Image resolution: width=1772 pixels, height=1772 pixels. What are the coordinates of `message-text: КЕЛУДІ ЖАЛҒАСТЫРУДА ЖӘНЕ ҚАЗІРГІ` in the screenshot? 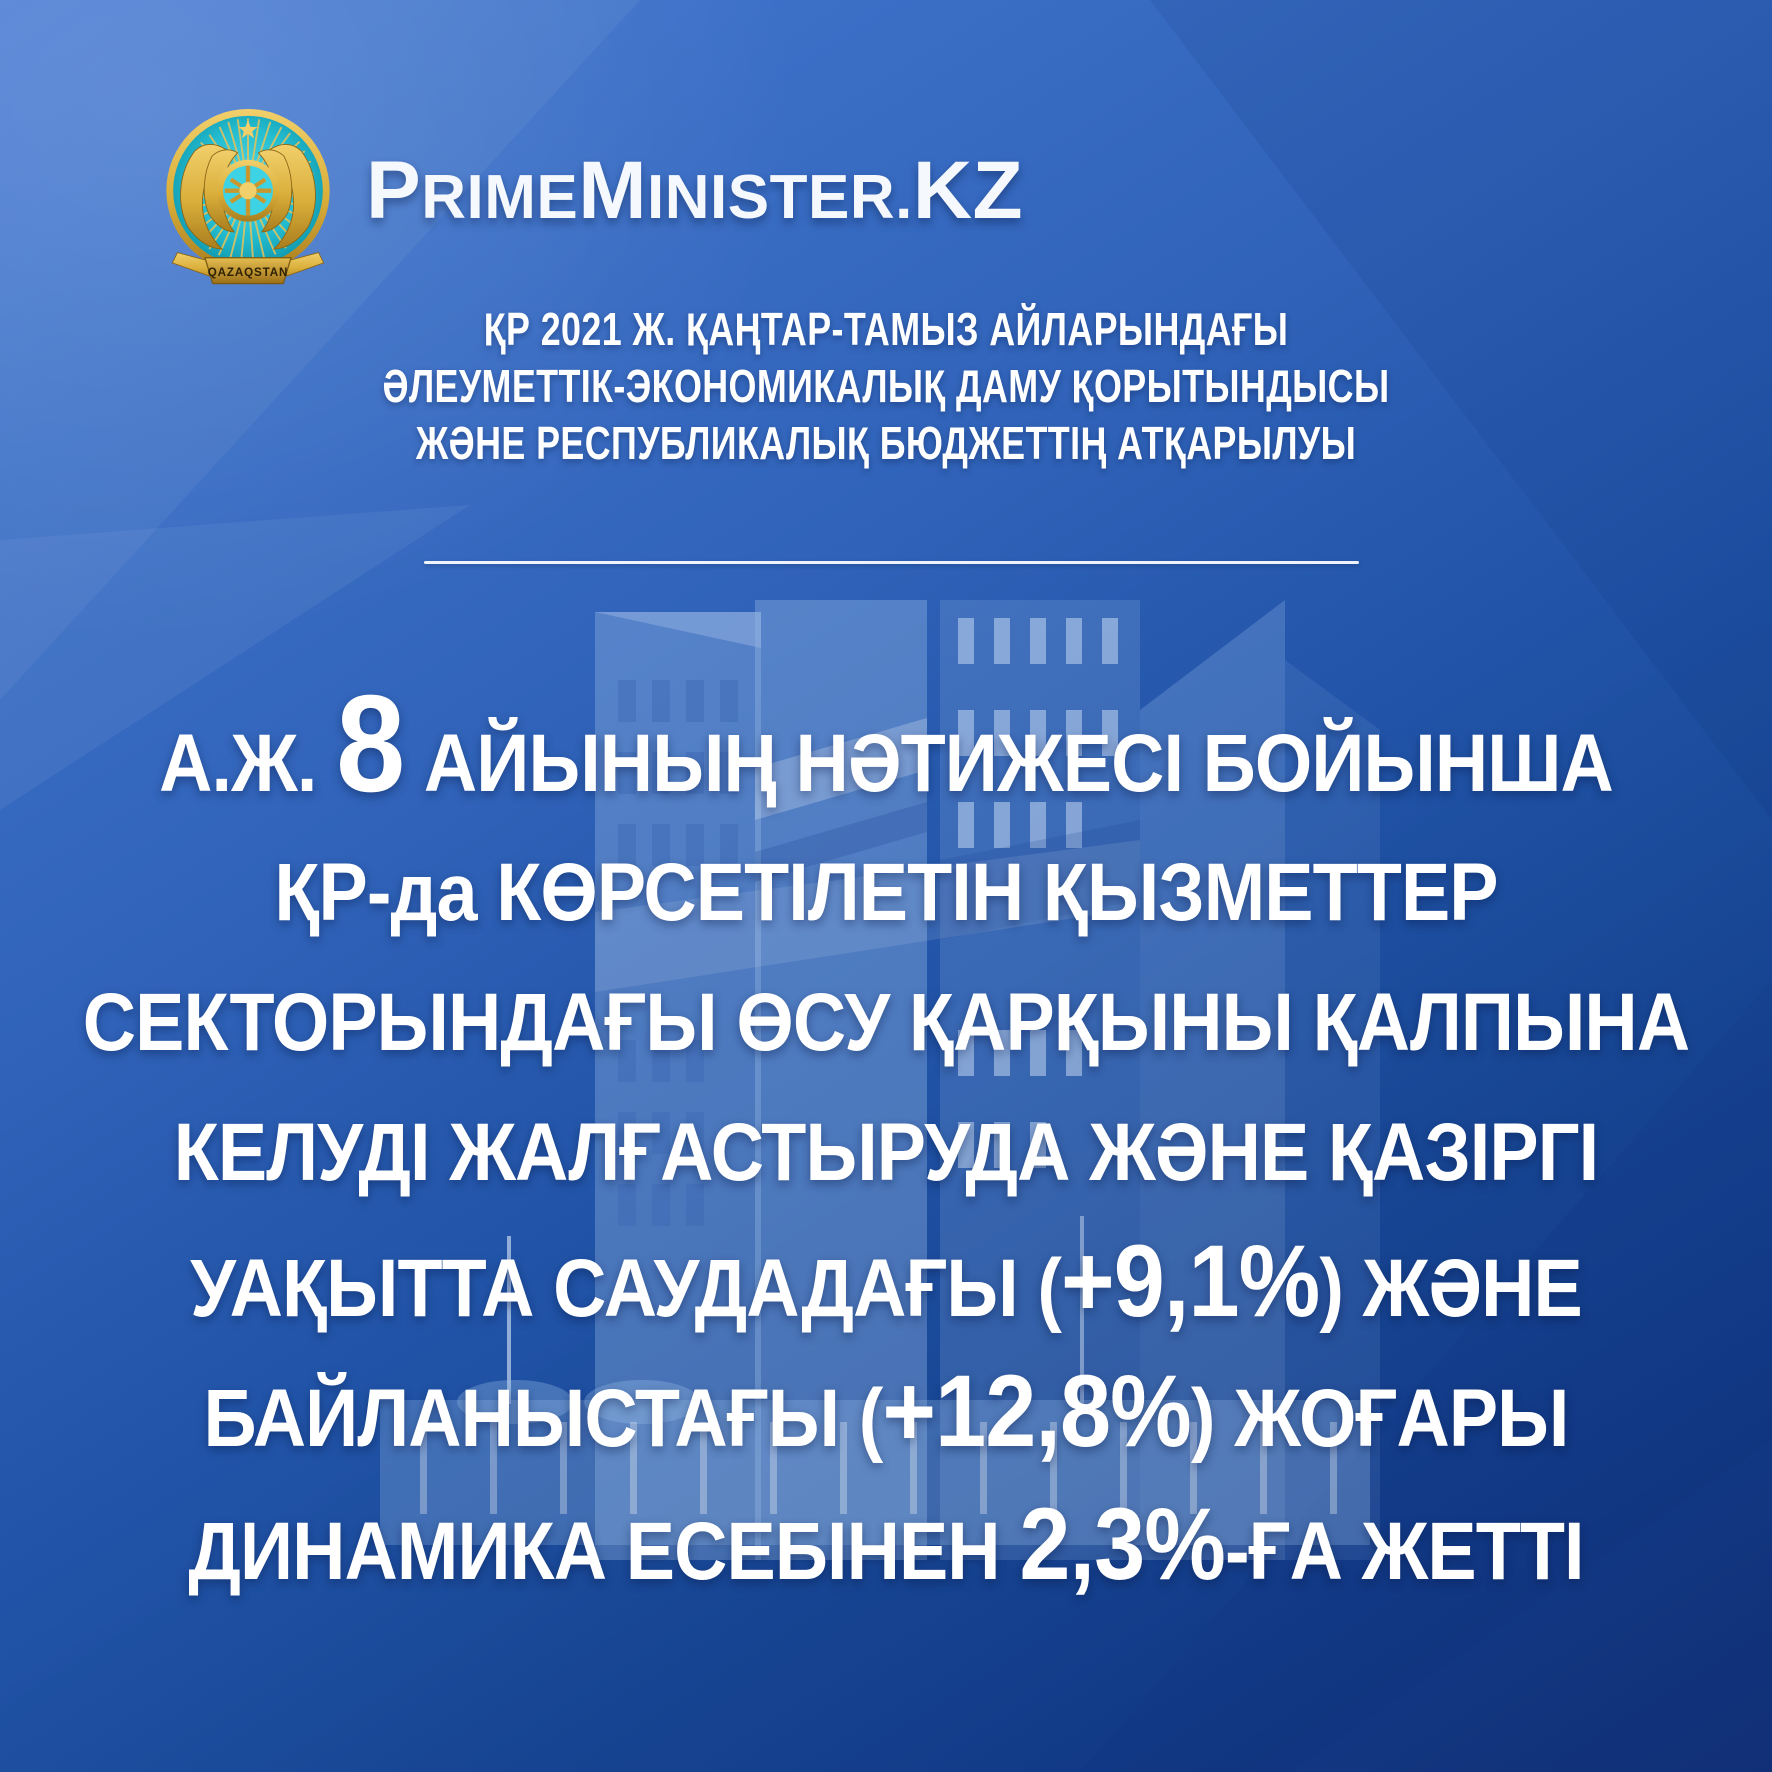 It's located at (886, 1152).